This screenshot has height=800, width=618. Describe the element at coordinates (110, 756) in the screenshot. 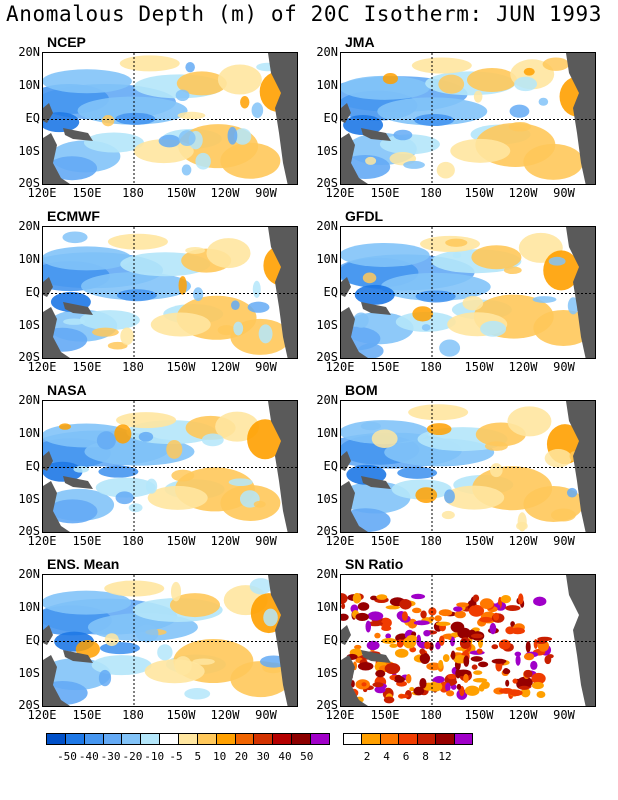

I see `anomaly-colorbar-label: -30` at that location.